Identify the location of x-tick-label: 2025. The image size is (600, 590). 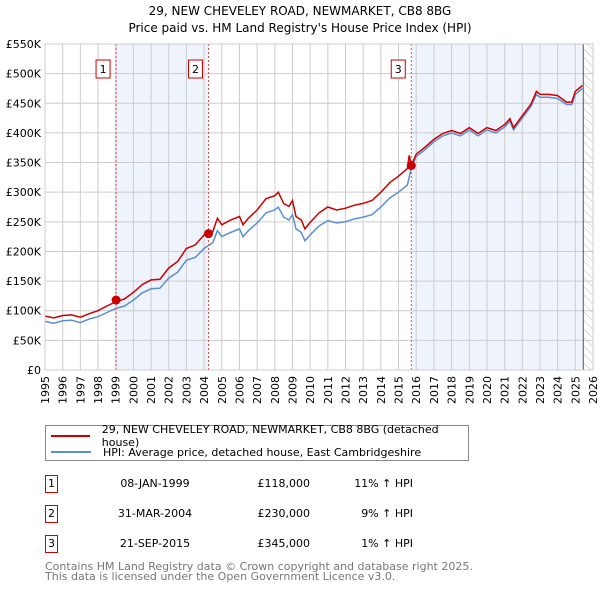
(575, 390).